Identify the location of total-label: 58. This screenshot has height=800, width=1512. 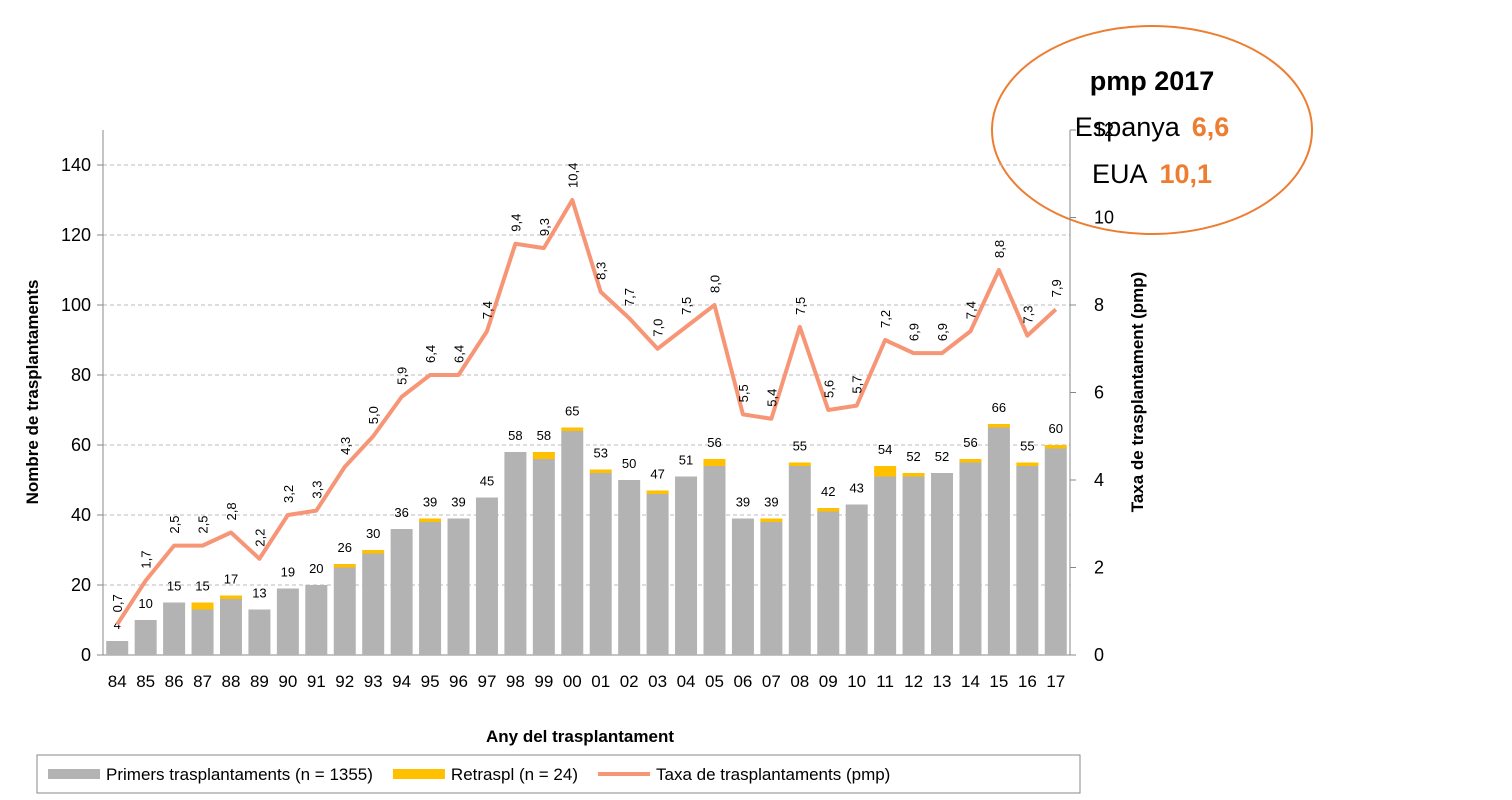
(544, 435).